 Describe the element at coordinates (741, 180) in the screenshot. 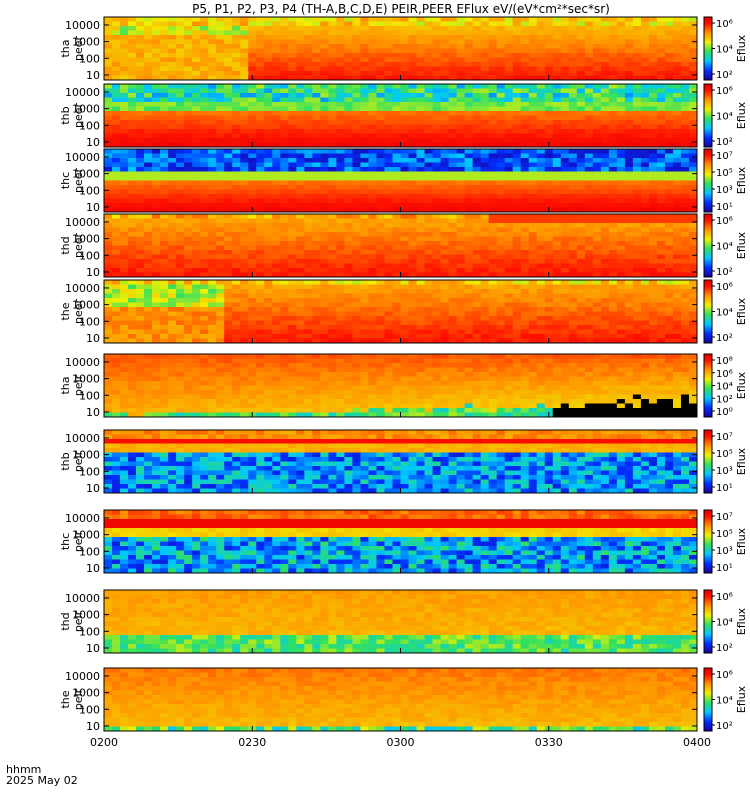

I see `colorbar-label: Eflux` at that location.